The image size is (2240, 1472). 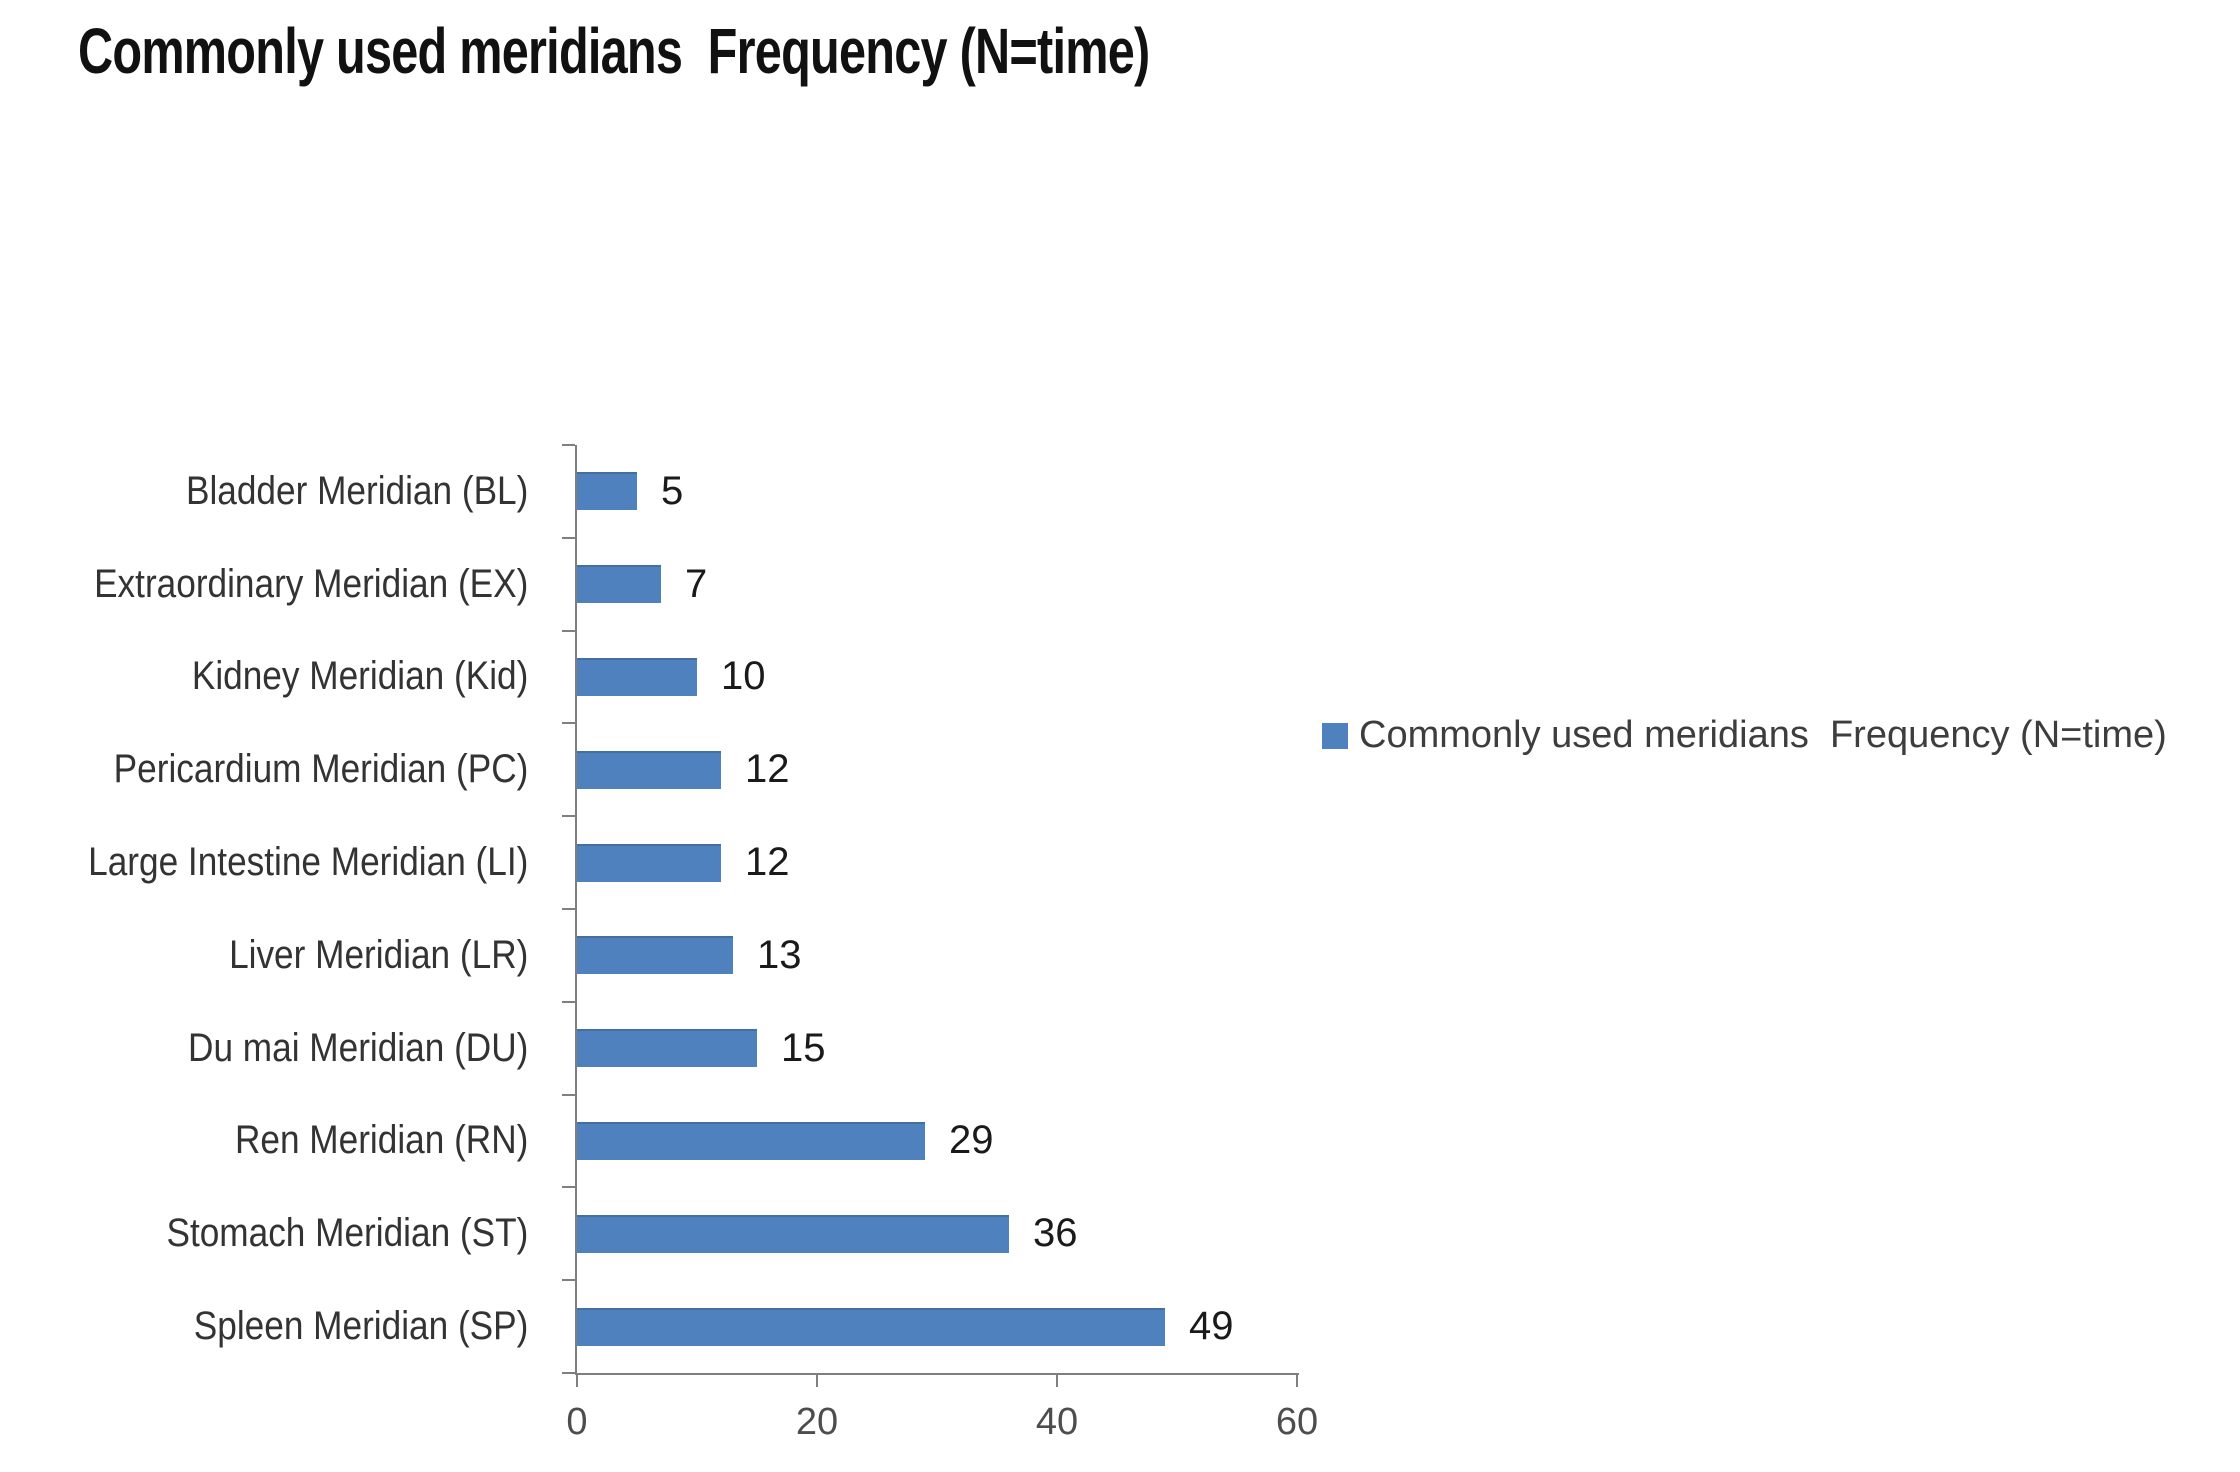 What do you see at coordinates (321, 769) in the screenshot?
I see `category-label: Pericardium Meridian (PC)` at bounding box center [321, 769].